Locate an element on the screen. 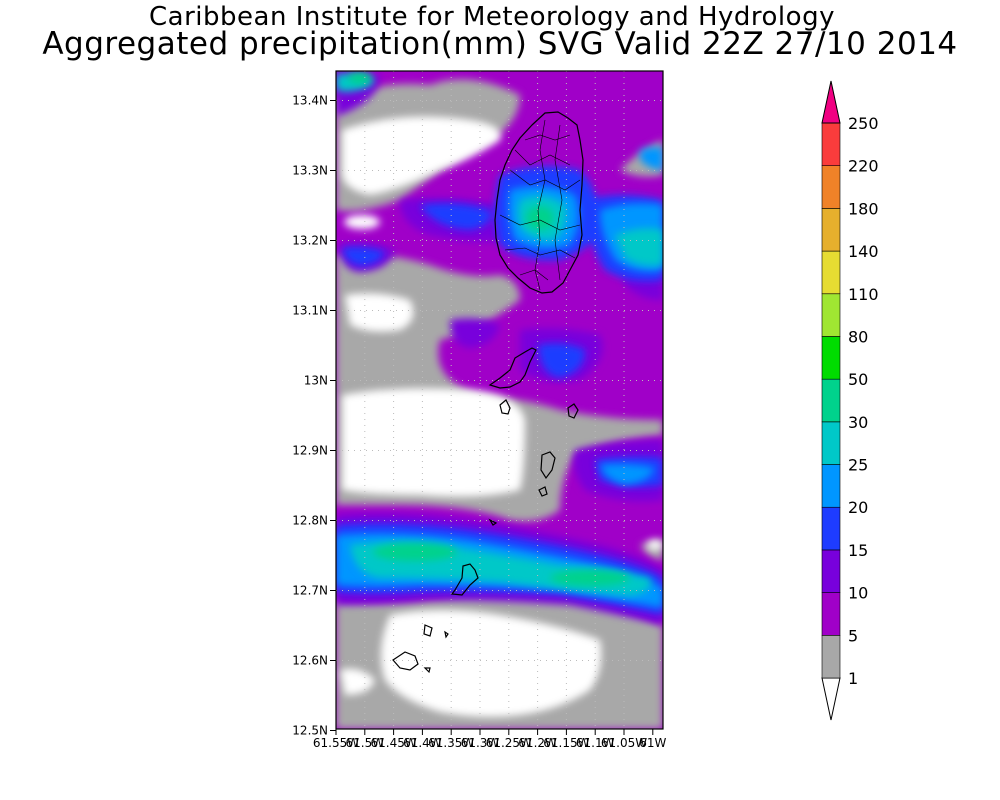 The image size is (1000, 800). lon-tick-label: 61.55W is located at coordinates (336, 743).